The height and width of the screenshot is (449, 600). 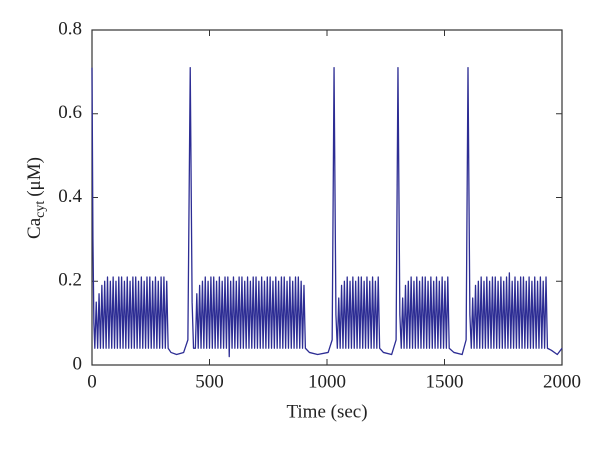 What do you see at coordinates (36, 198) in the screenshot?
I see `y-axis-label: Cacyt (μM)` at bounding box center [36, 198].